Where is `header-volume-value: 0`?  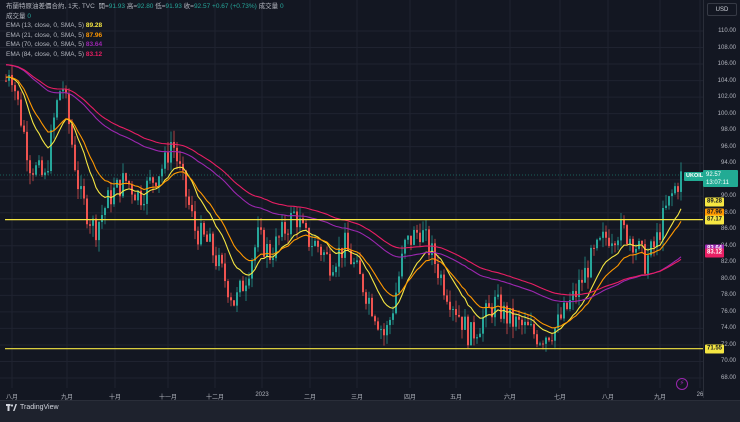 header-volume-value: 0 is located at coordinates (281, 6).